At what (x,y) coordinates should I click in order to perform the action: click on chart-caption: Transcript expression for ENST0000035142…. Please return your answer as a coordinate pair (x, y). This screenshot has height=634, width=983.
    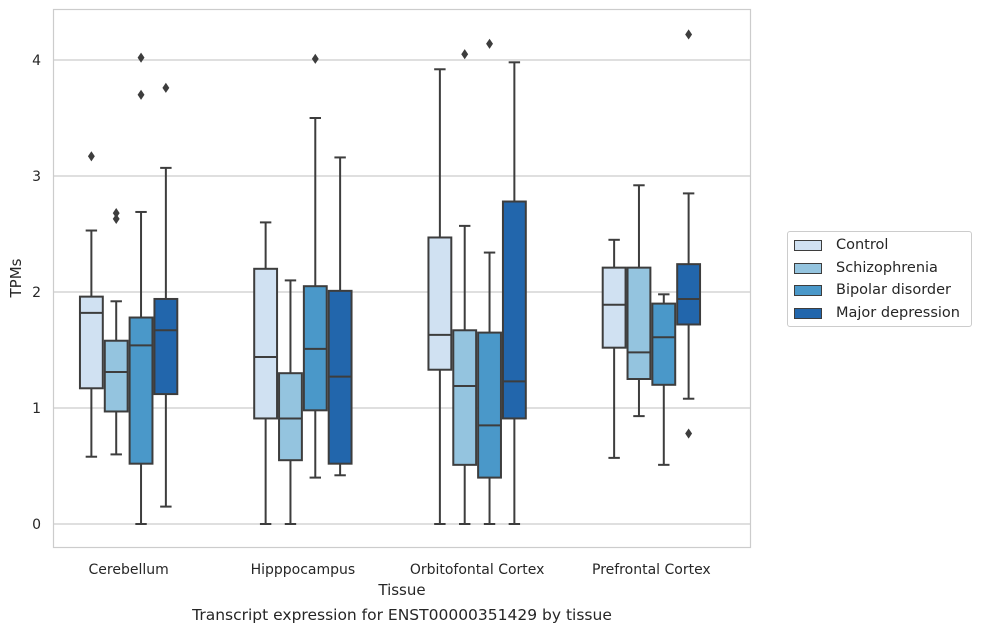
    Looking at the image, I should click on (402, 615).